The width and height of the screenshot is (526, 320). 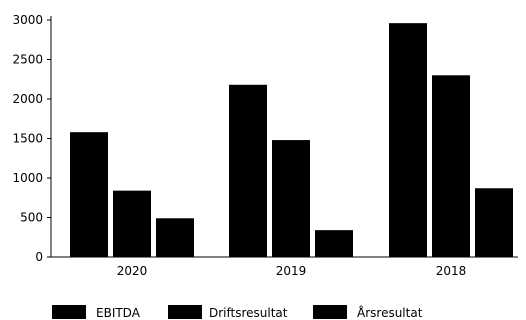 What do you see at coordinates (451, 271) in the screenshot?
I see `x-category-label: 2018` at bounding box center [451, 271].